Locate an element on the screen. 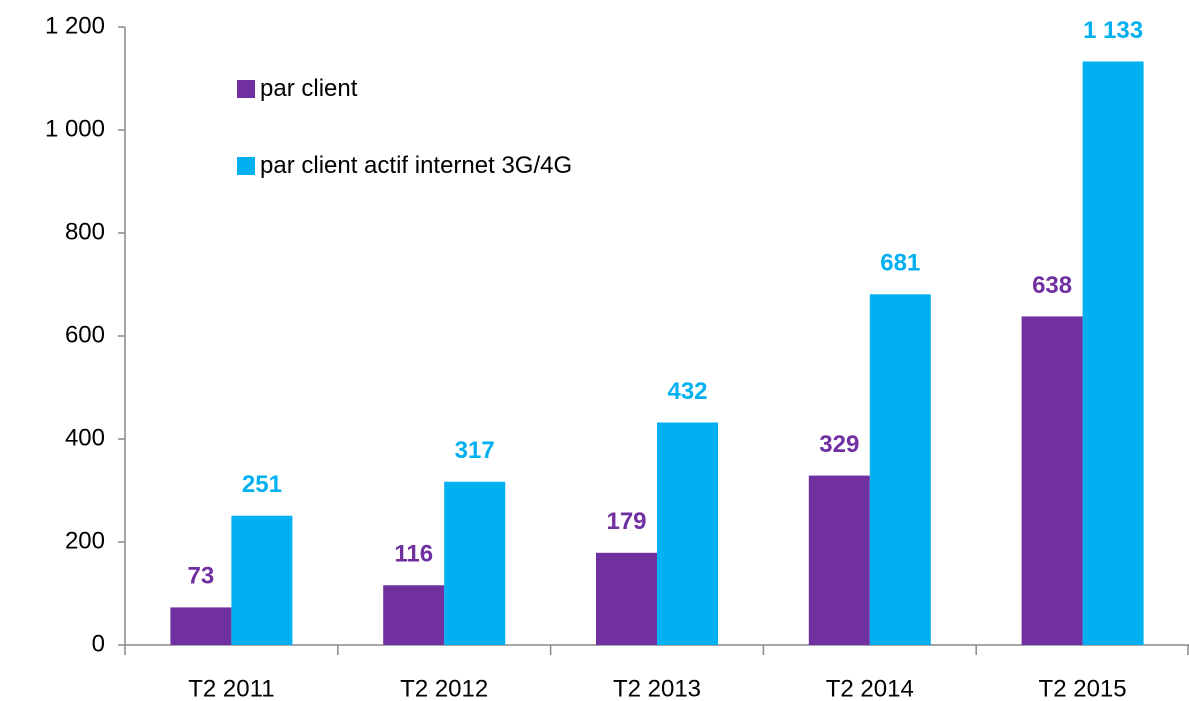 This screenshot has height=701, width=1189. data-label: 432 is located at coordinates (687, 391).